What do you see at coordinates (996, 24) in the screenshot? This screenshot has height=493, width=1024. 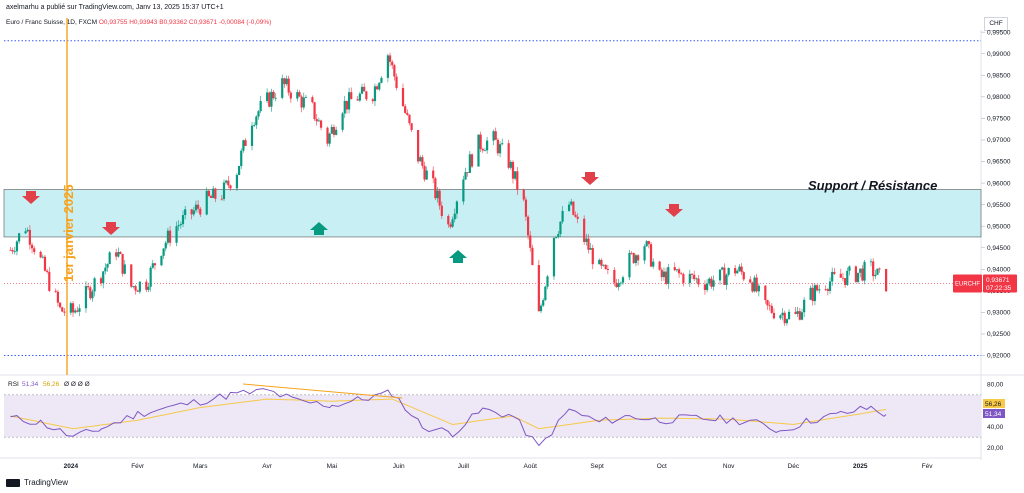 I see `currency-button: CHF` at bounding box center [996, 24].